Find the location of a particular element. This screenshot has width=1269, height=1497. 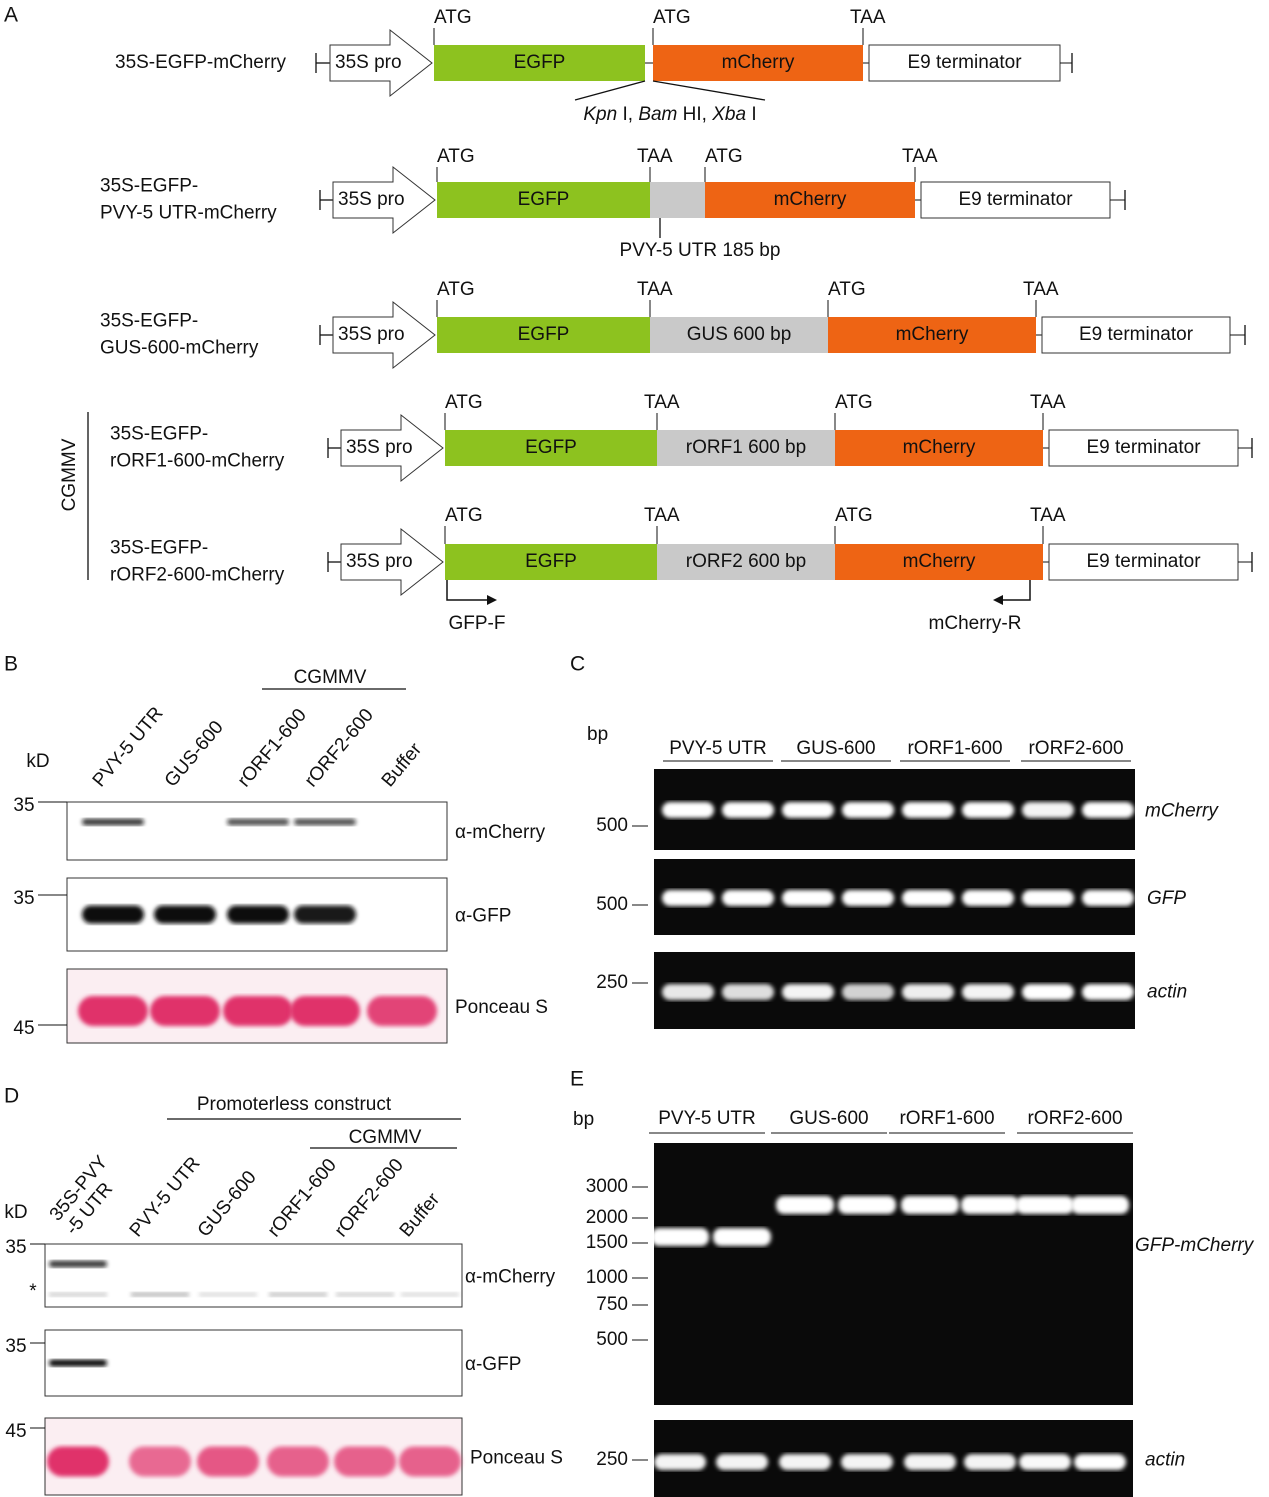

restriction-site-part: HI, is located at coordinates (694, 114).